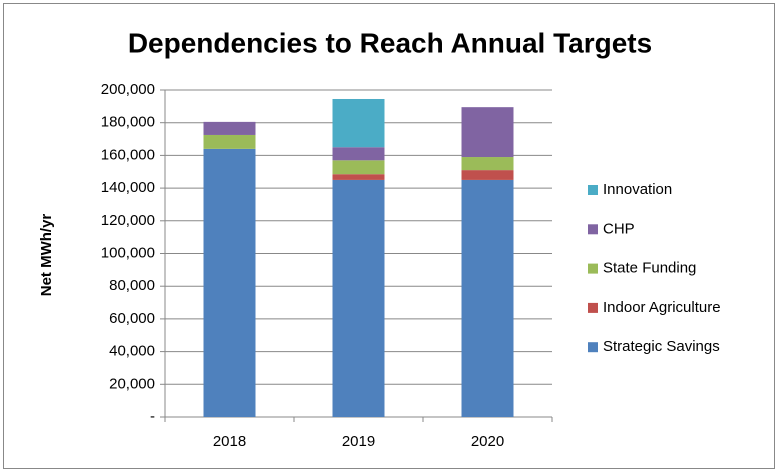 The width and height of the screenshot is (779, 474). What do you see at coordinates (128, 122) in the screenshot?
I see `y-tick-label: 180,000` at bounding box center [128, 122].